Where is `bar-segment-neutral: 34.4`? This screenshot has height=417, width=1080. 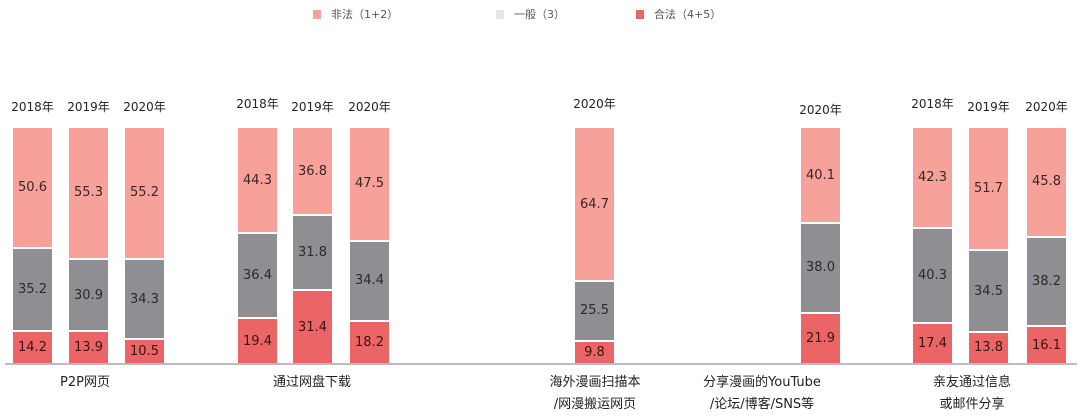
bar-segment-neutral: 34.4 is located at coordinates (369, 280).